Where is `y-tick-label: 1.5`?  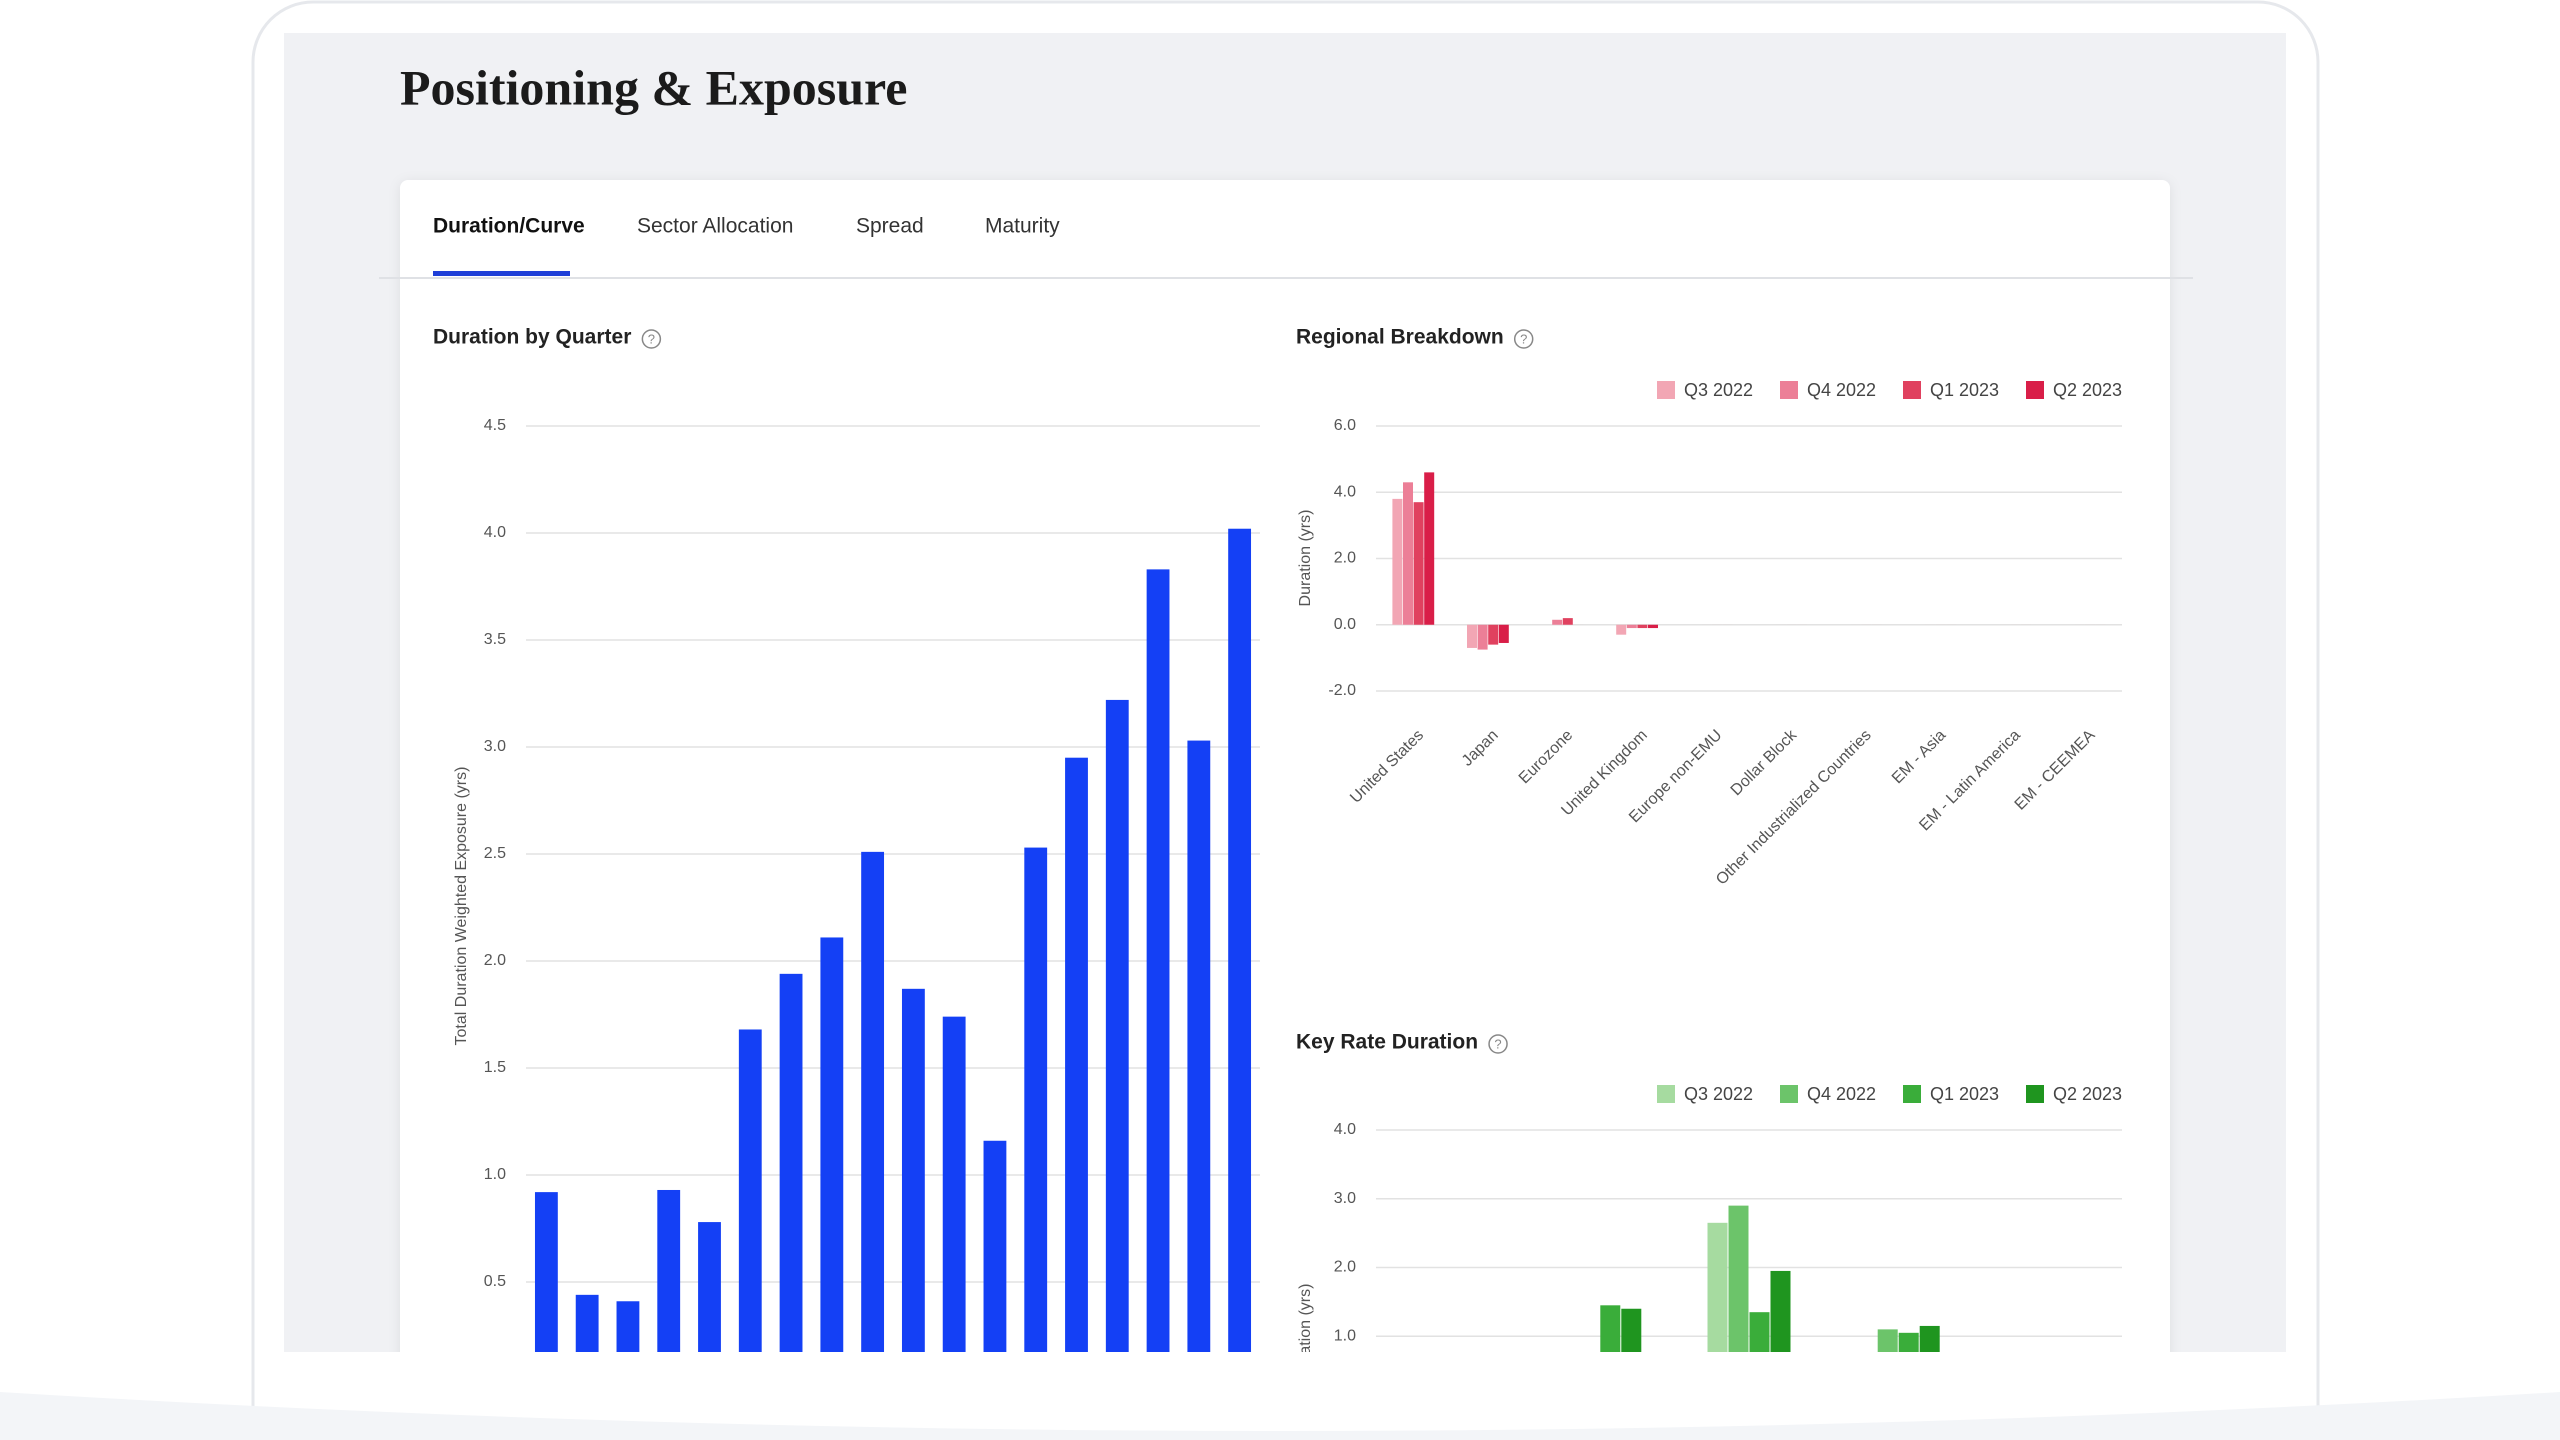
y-tick-label: 1.5 is located at coordinates (495, 1067).